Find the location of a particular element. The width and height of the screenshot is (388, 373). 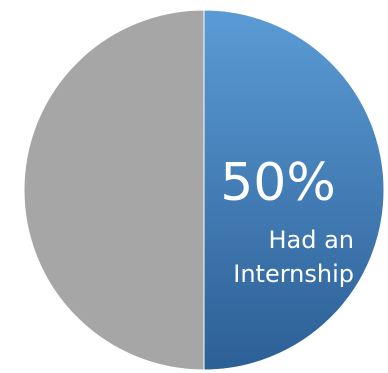

slice-description-line: Internship is located at coordinates (293, 274).